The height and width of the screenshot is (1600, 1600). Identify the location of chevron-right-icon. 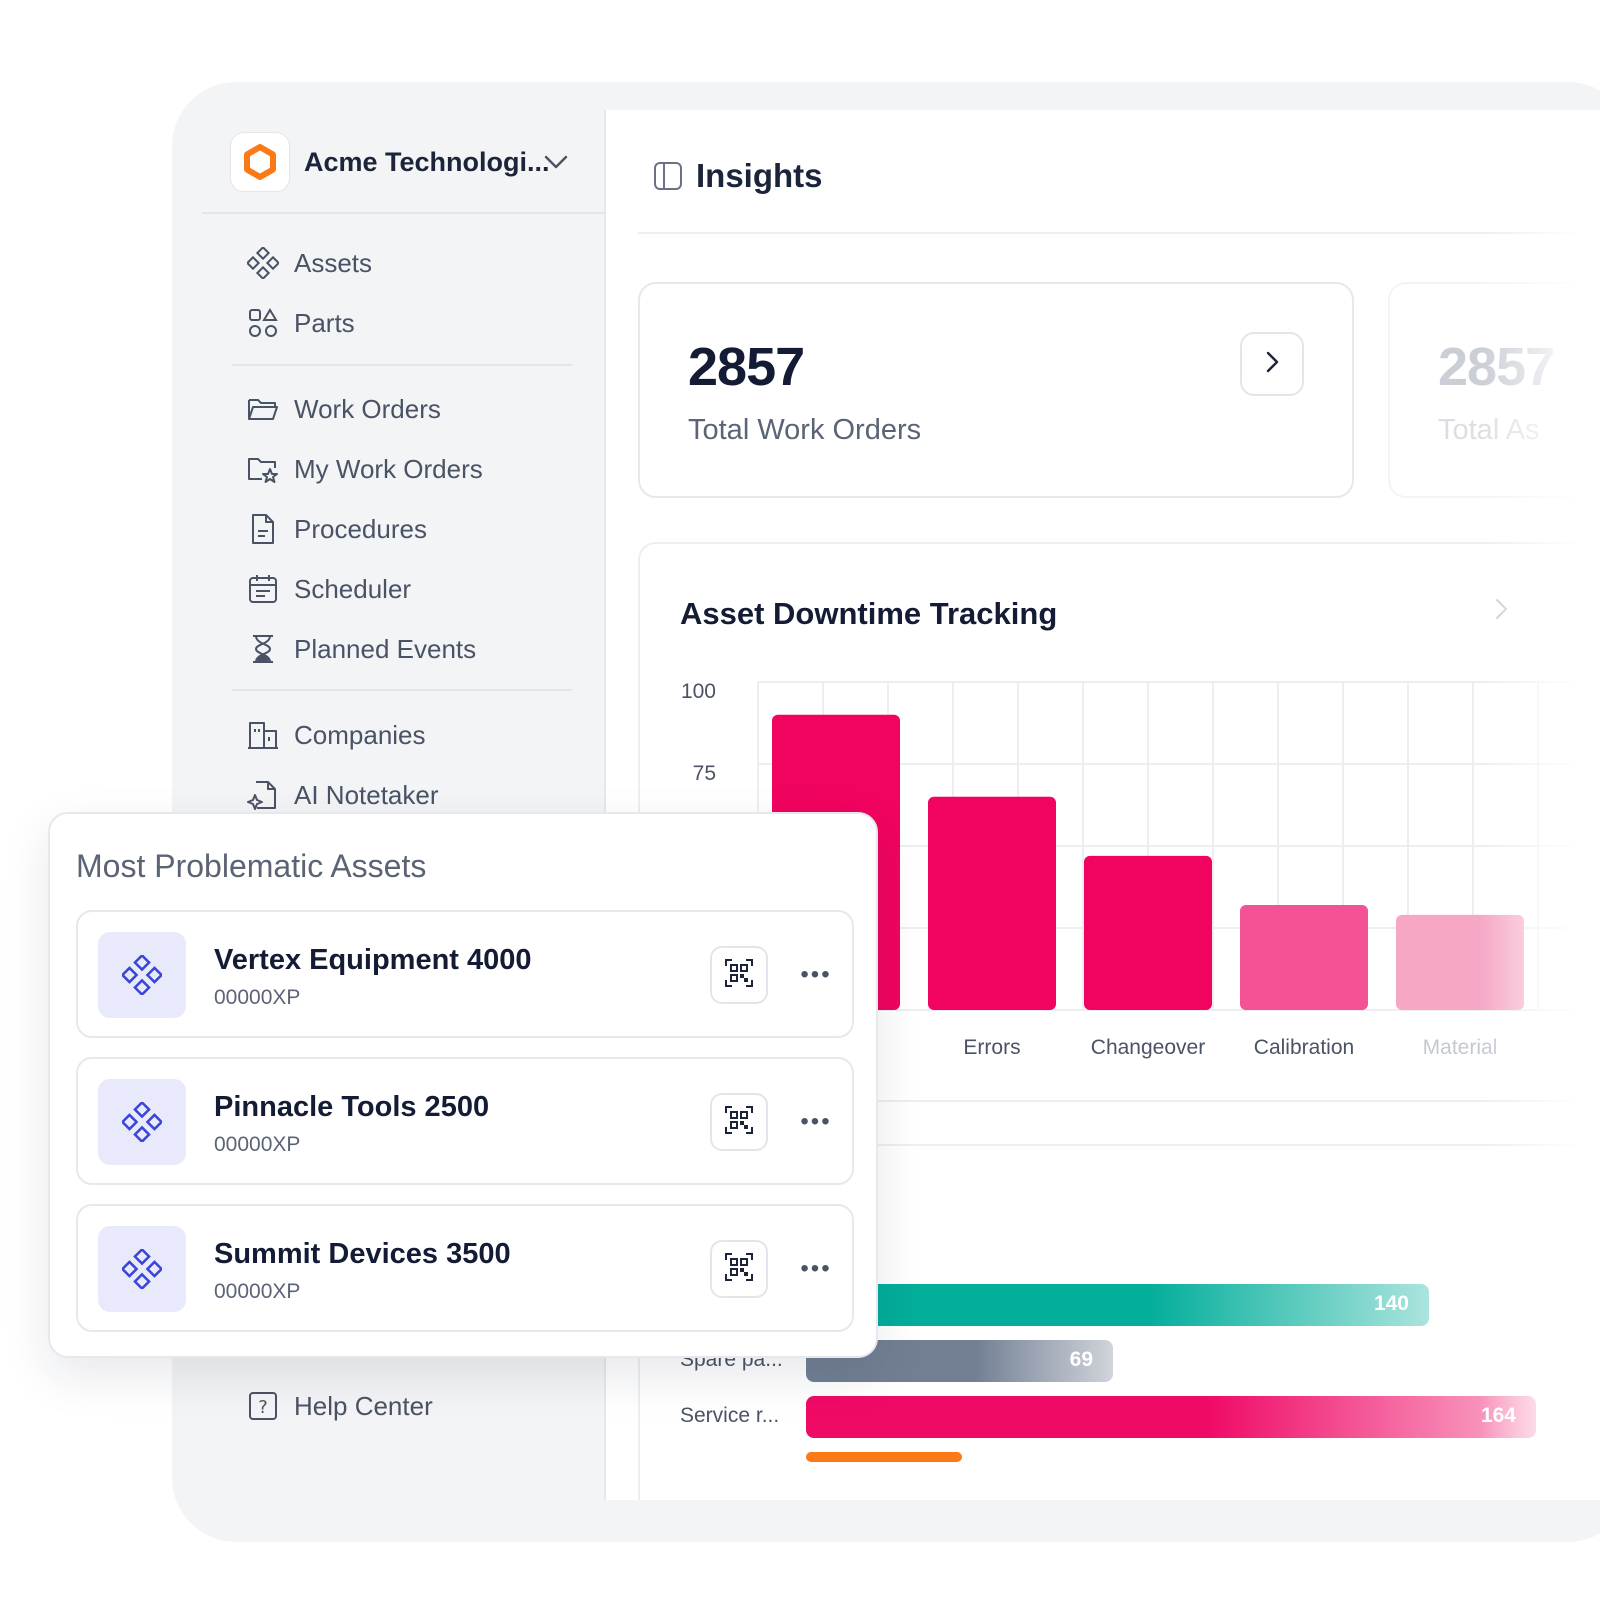
(1272, 364).